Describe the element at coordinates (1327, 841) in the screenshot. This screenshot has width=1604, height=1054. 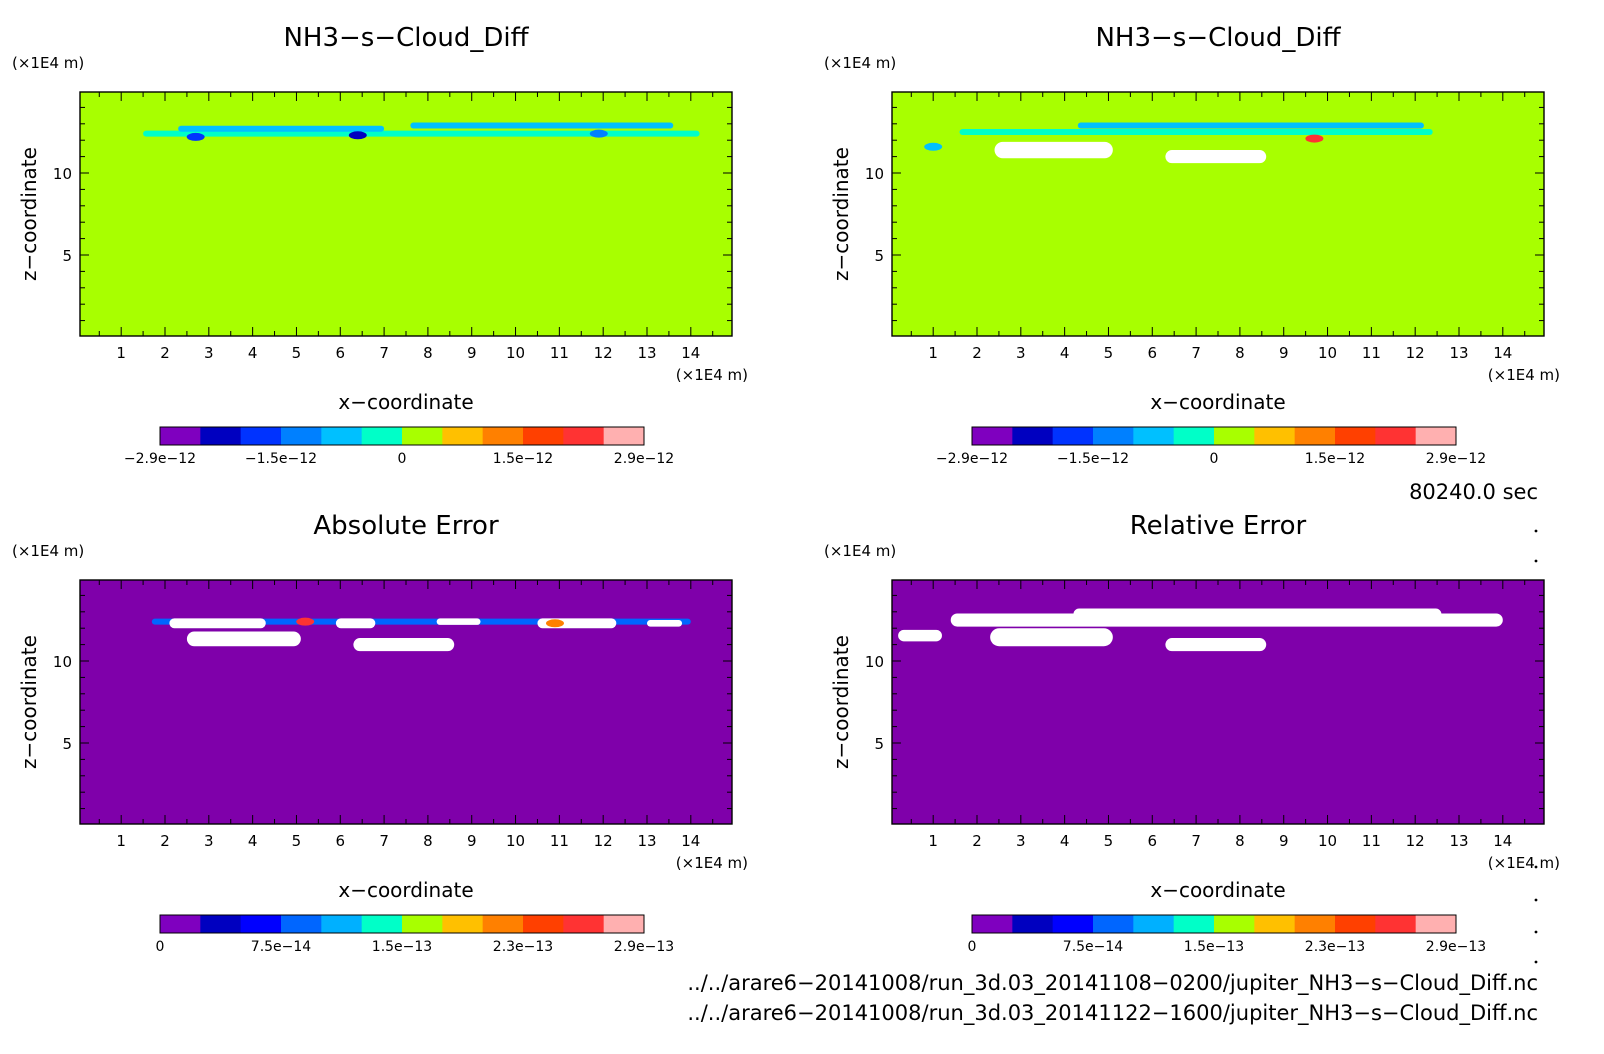
I see `x-tick-label: 10` at that location.